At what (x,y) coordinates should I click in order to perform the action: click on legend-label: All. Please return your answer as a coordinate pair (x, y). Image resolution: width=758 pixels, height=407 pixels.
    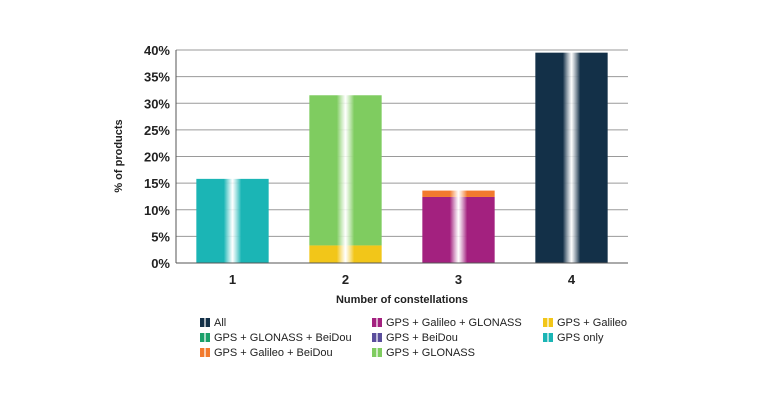
    Looking at the image, I should click on (220, 323).